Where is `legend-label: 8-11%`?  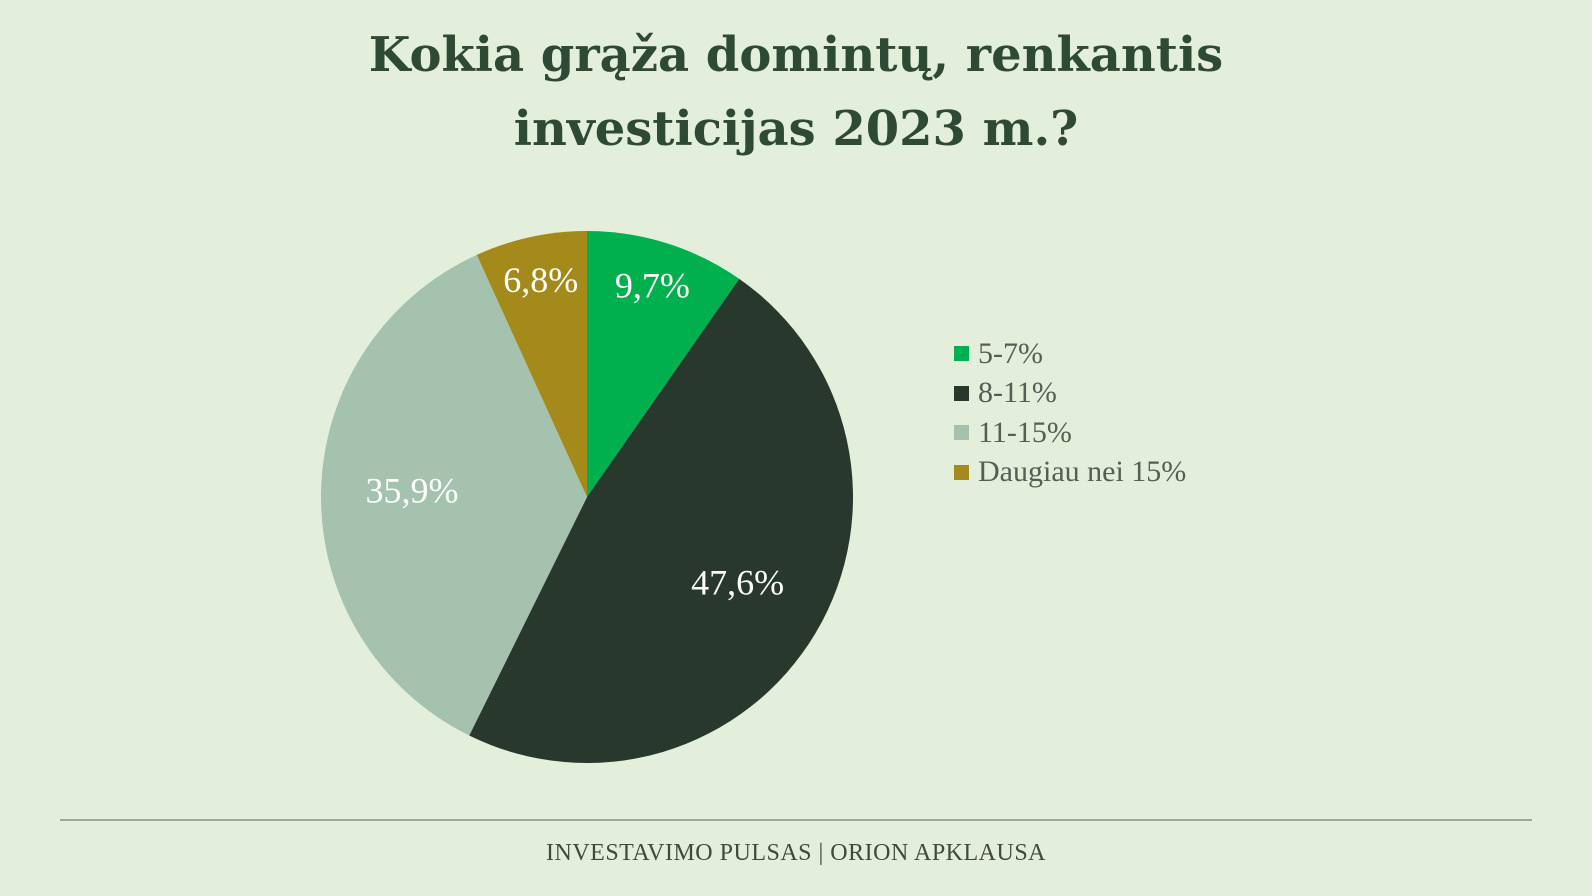 legend-label: 8-11% is located at coordinates (1017, 393).